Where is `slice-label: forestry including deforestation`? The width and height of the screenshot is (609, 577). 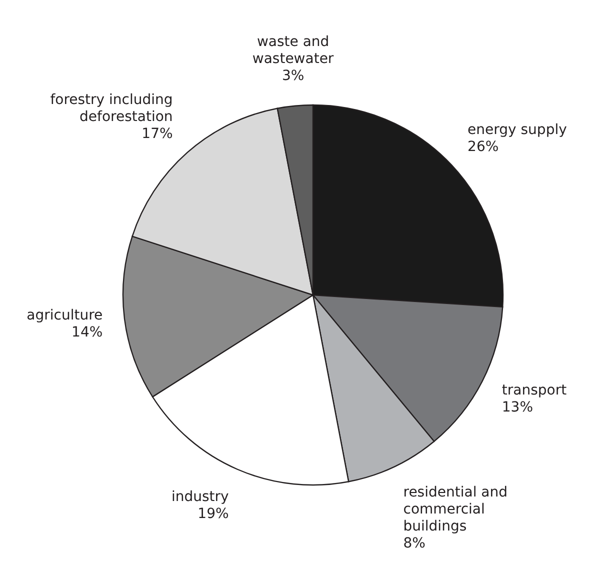
slice-label: forestry including deforestation is located at coordinates (111, 109).